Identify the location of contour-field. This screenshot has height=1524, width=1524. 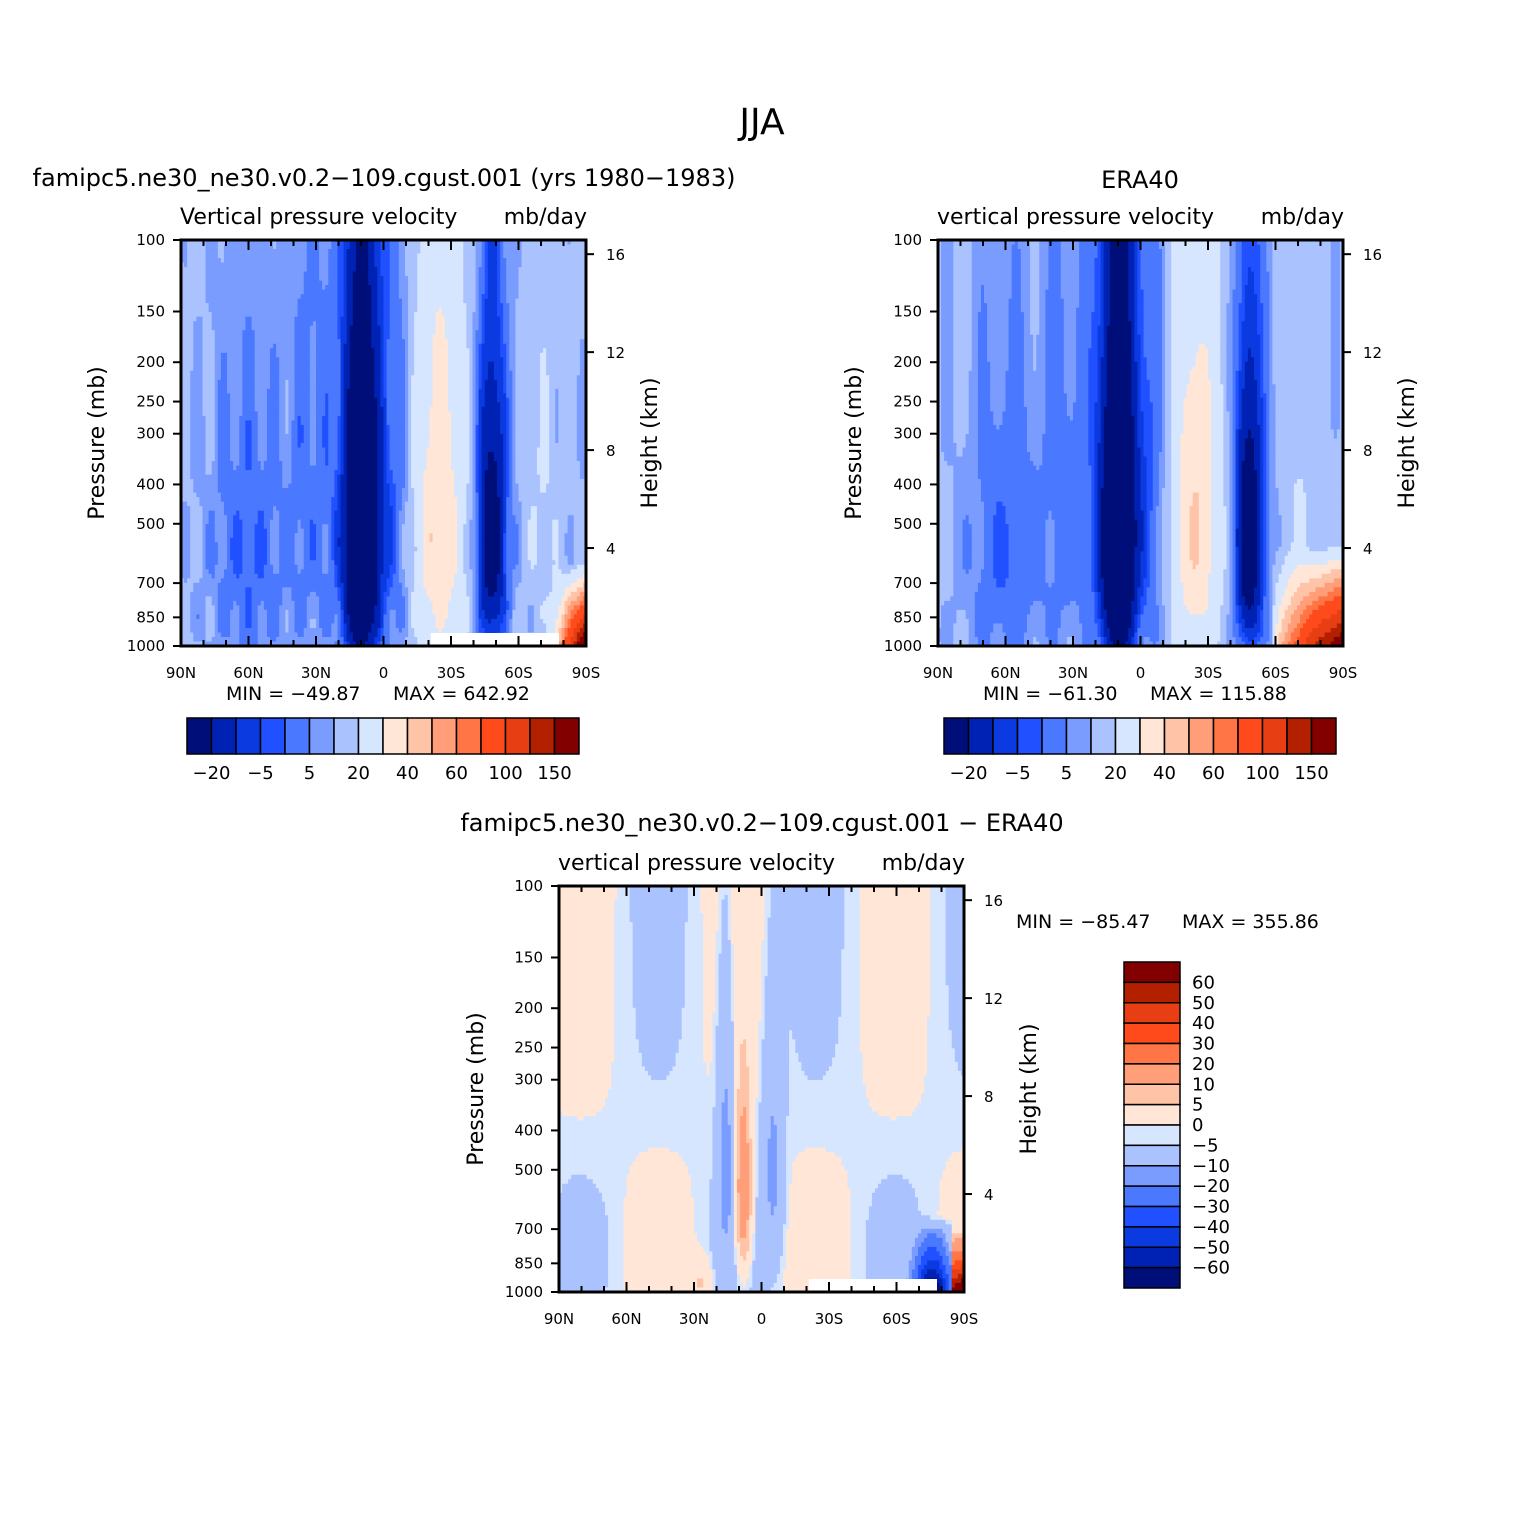
(383, 443).